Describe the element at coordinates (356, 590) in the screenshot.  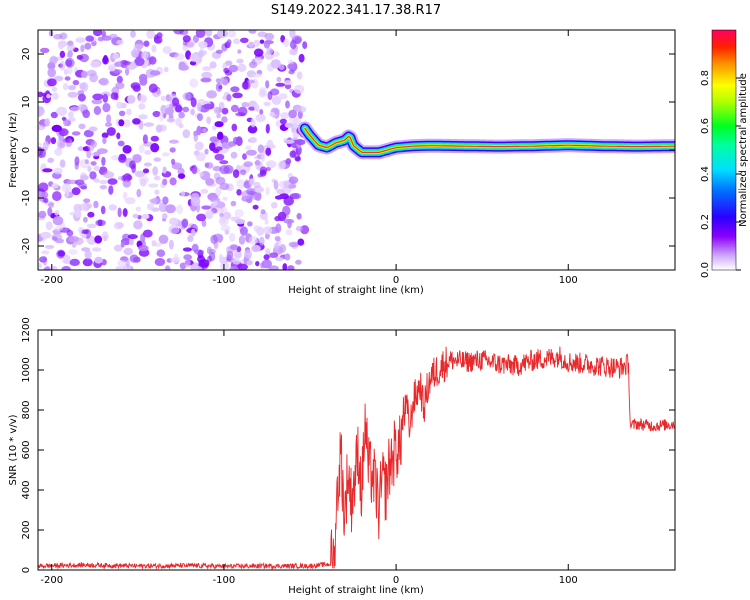
I see `snr-xlabel: Height of straight line (km)` at that location.